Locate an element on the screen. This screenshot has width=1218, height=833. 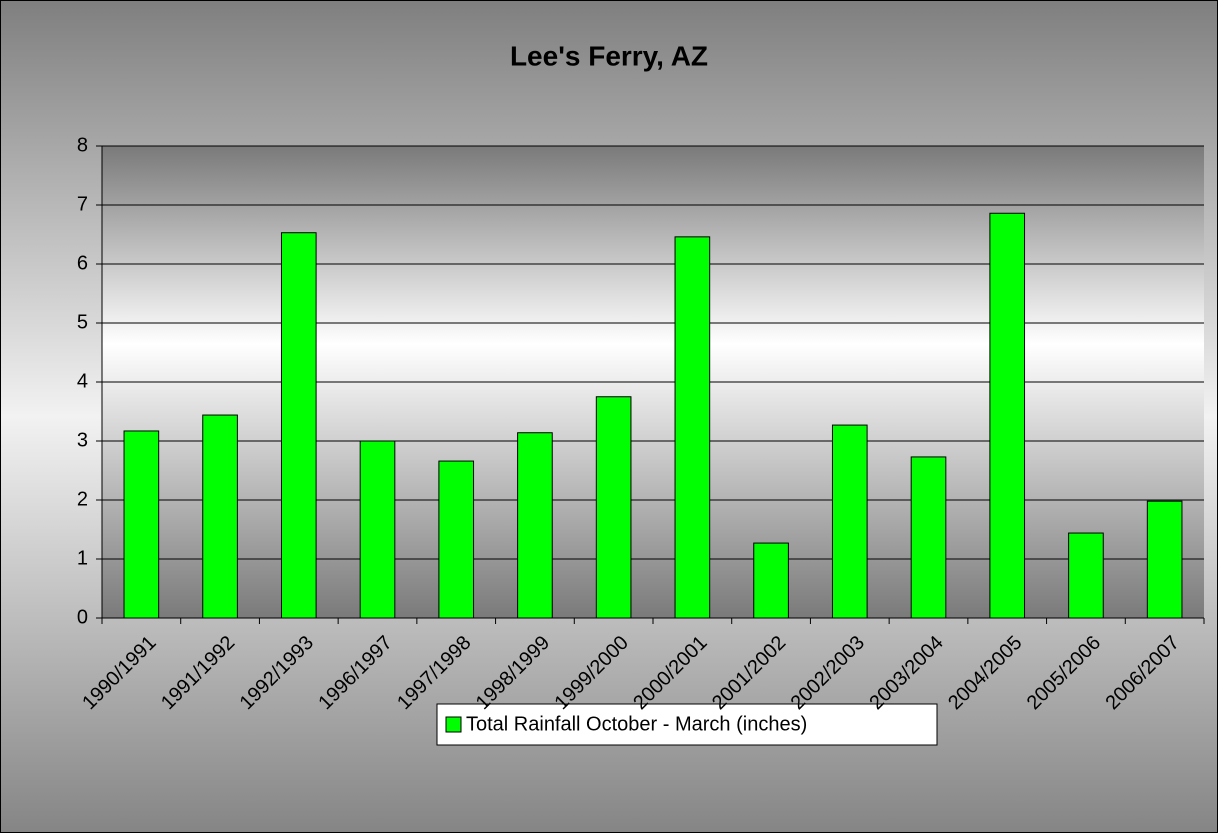
legend is located at coordinates (687, 724).